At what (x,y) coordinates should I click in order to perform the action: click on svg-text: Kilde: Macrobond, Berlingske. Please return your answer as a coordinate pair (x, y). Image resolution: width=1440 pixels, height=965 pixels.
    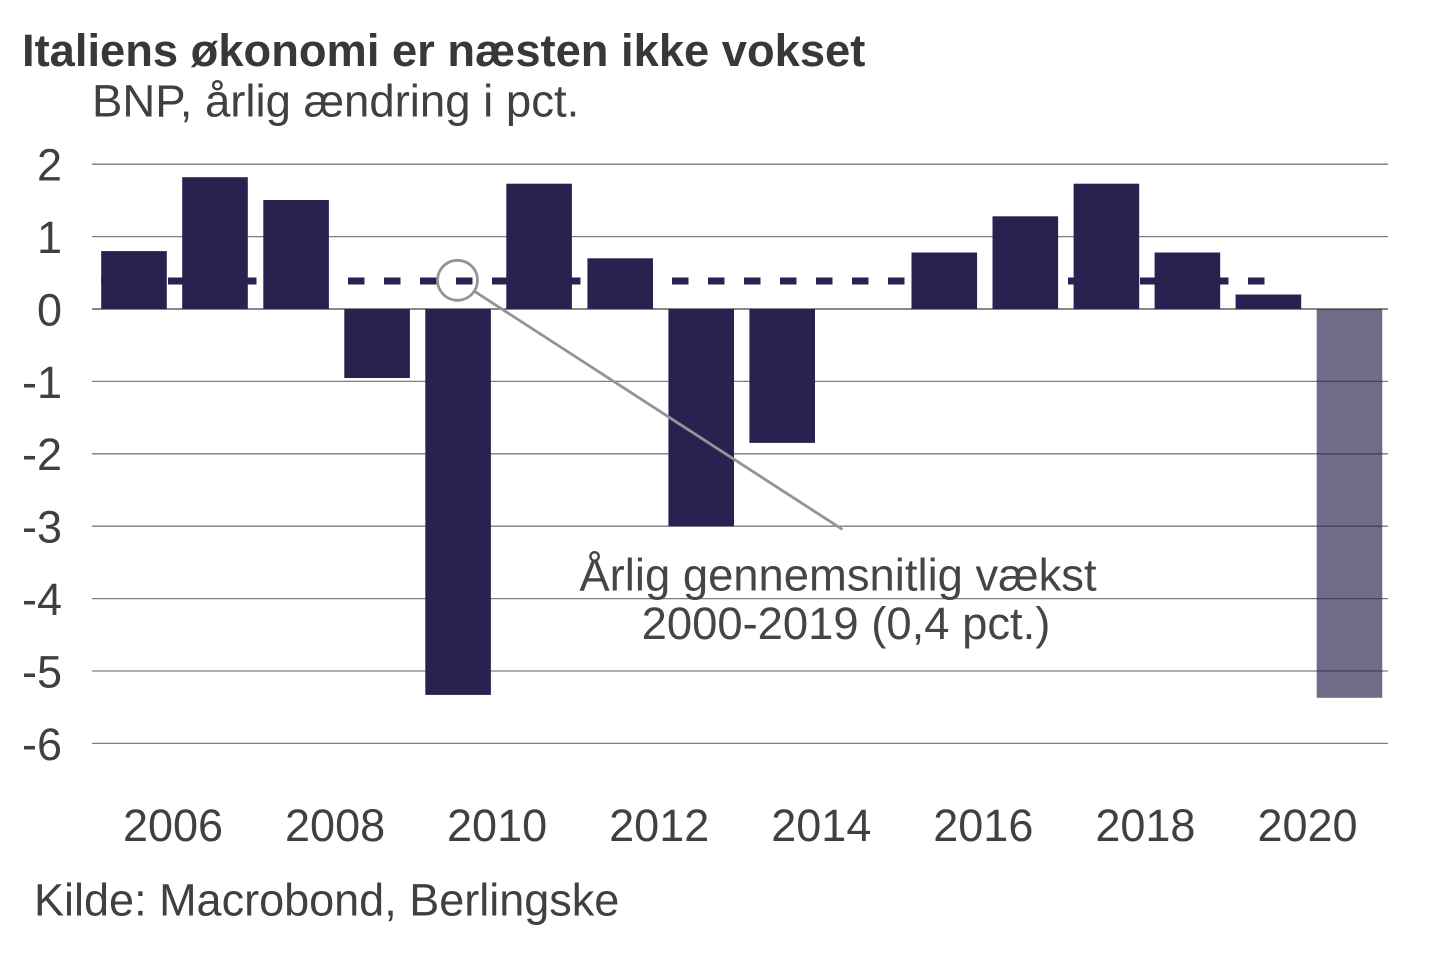
    Looking at the image, I should click on (326, 900).